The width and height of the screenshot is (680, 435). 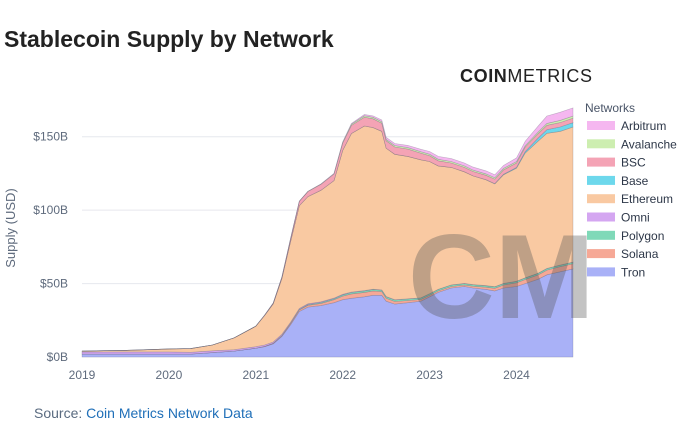 What do you see at coordinates (501, 277) in the screenshot?
I see `cm-watermark: CM` at bounding box center [501, 277].